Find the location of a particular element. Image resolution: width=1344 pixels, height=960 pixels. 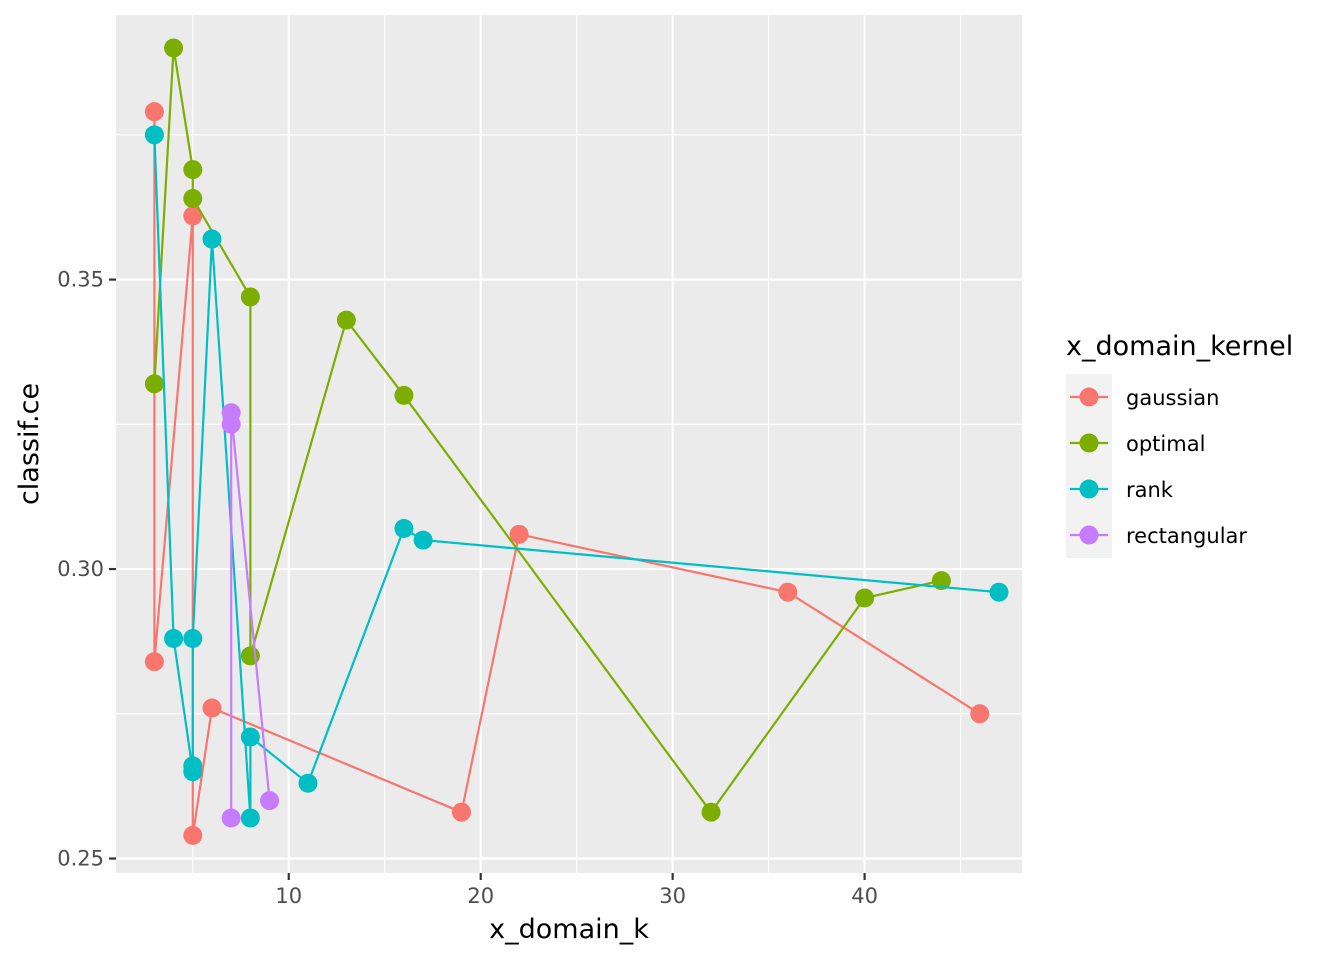

y-axis-title: classif.ce is located at coordinates (29, 444).